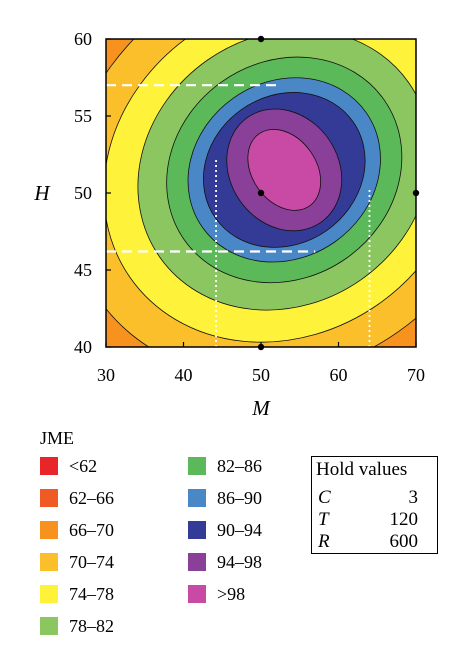 The height and width of the screenshot is (660, 467). What do you see at coordinates (239, 465) in the screenshot?
I see `legend-label: 82–86` at bounding box center [239, 465].